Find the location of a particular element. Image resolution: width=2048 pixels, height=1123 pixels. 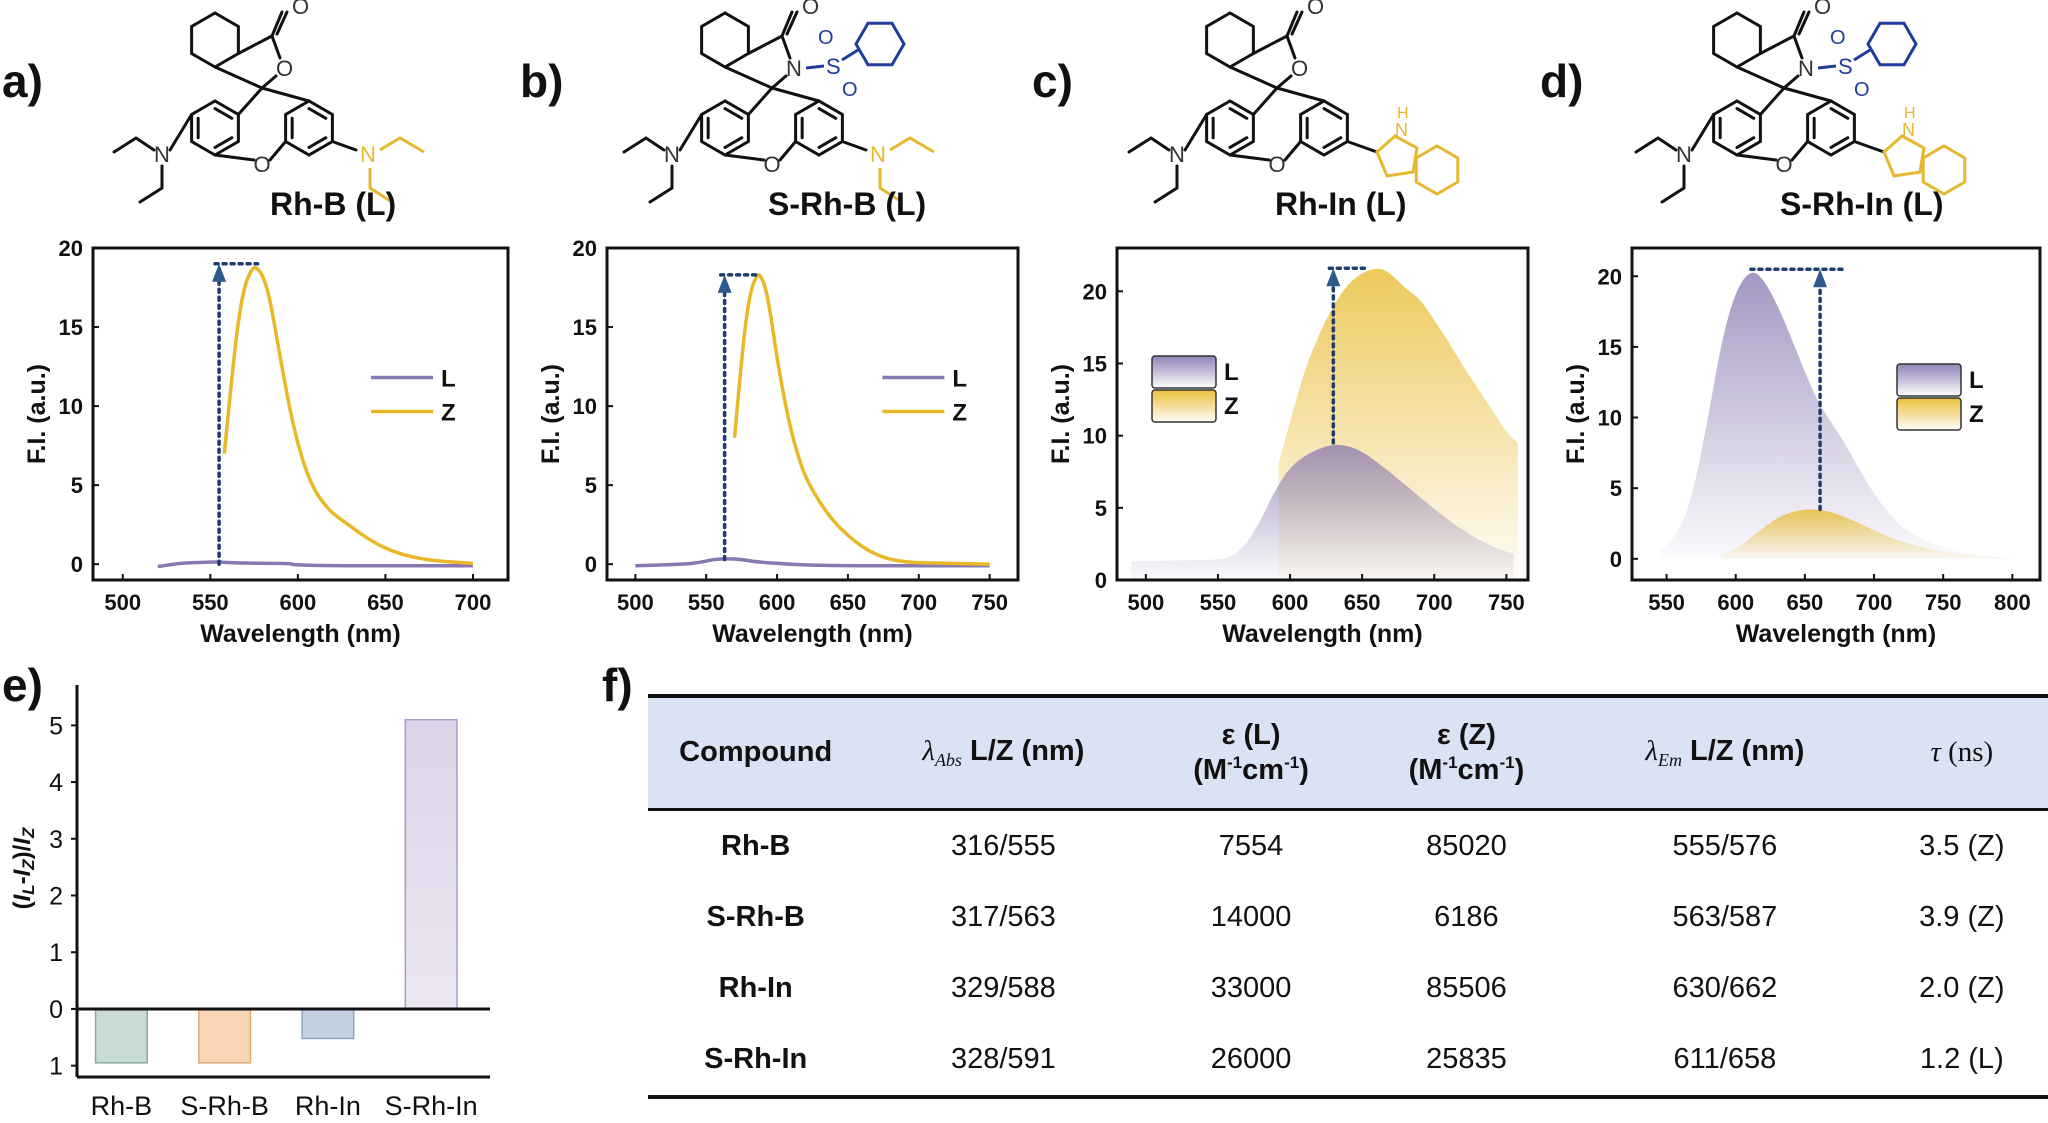

x-tick-label: 700 is located at coordinates (918, 602).